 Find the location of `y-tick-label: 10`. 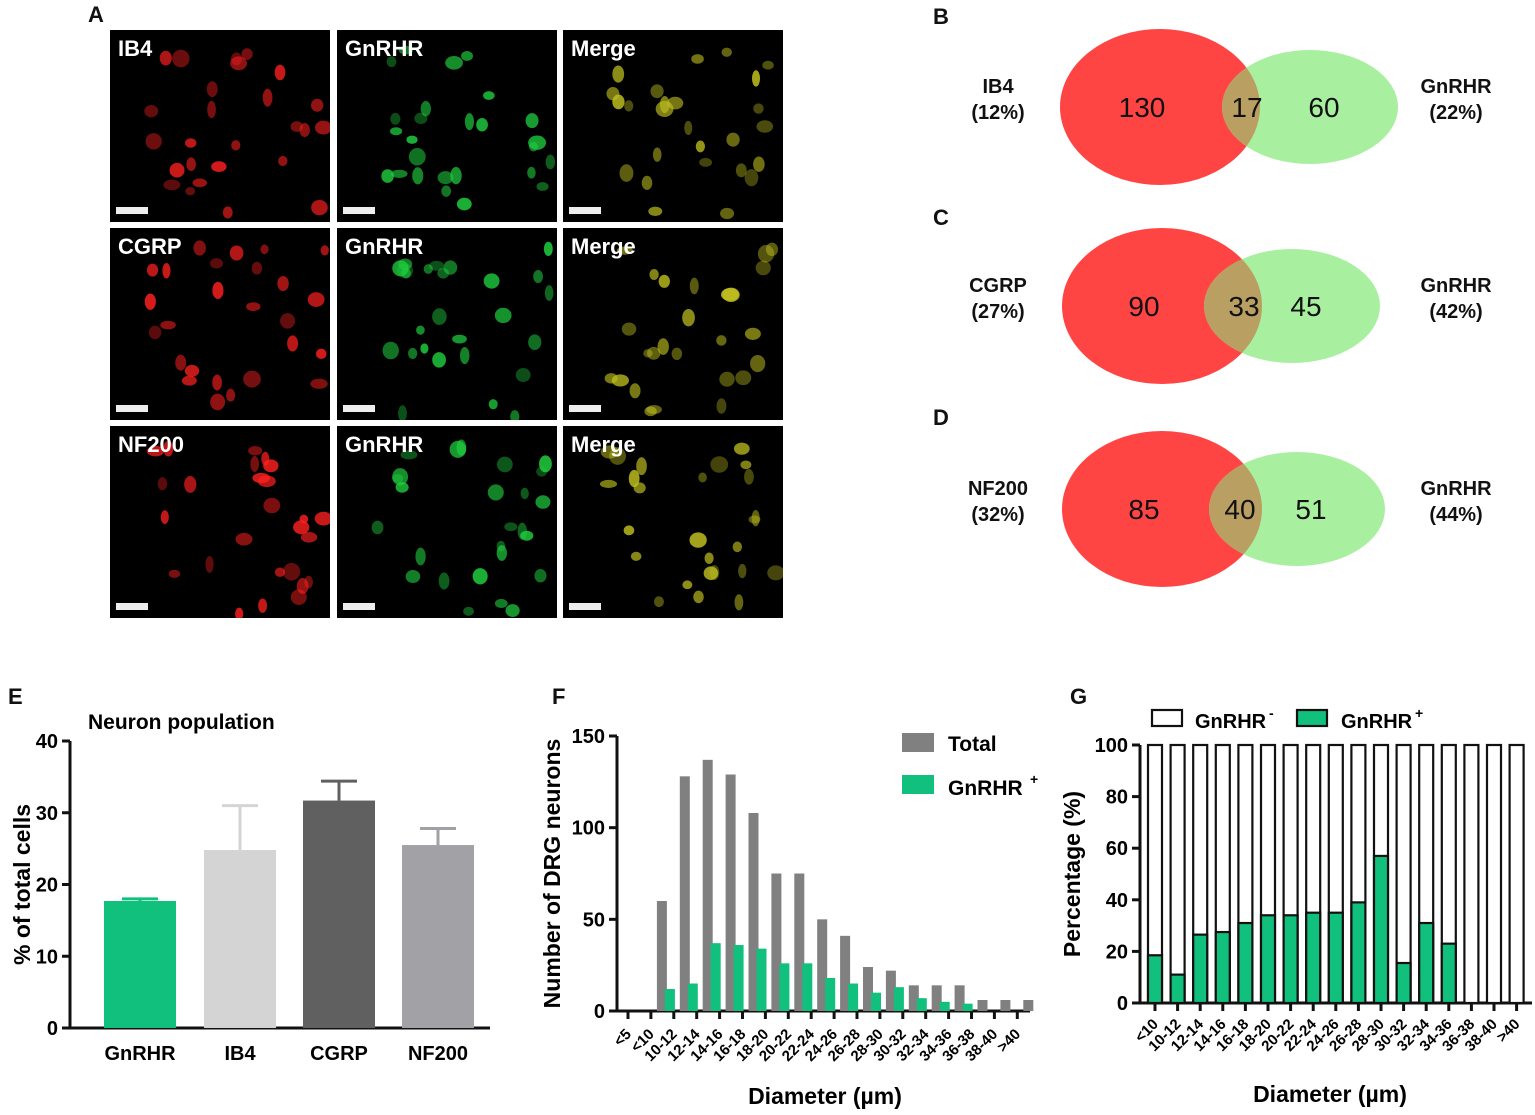

y-tick-label: 10 is located at coordinates (47, 957).